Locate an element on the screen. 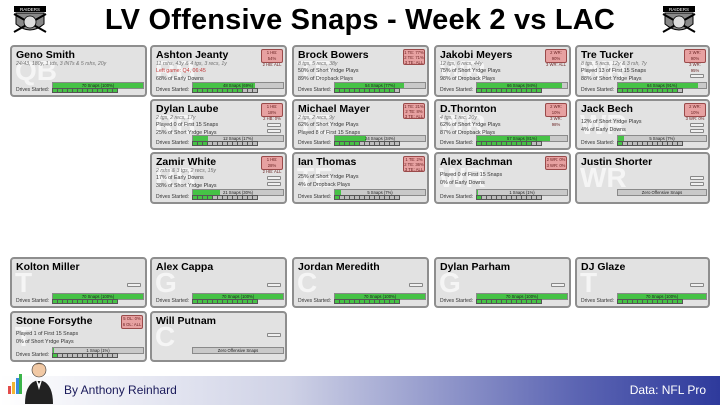 The image size is (720, 405). badge-text: 6 OL: ALL is located at coordinates (132, 324).